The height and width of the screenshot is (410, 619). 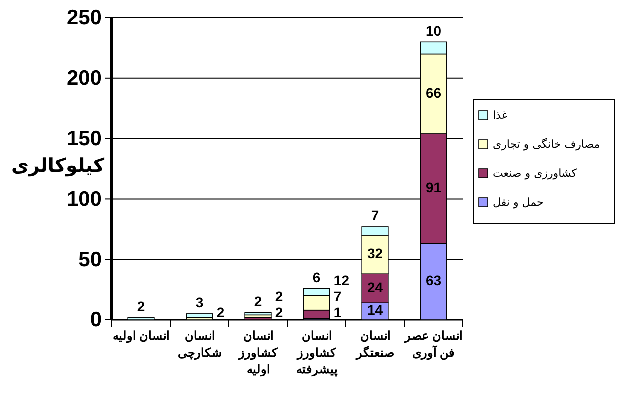 What do you see at coordinates (84, 199) in the screenshot?
I see `y-tick-label: 100` at bounding box center [84, 199].